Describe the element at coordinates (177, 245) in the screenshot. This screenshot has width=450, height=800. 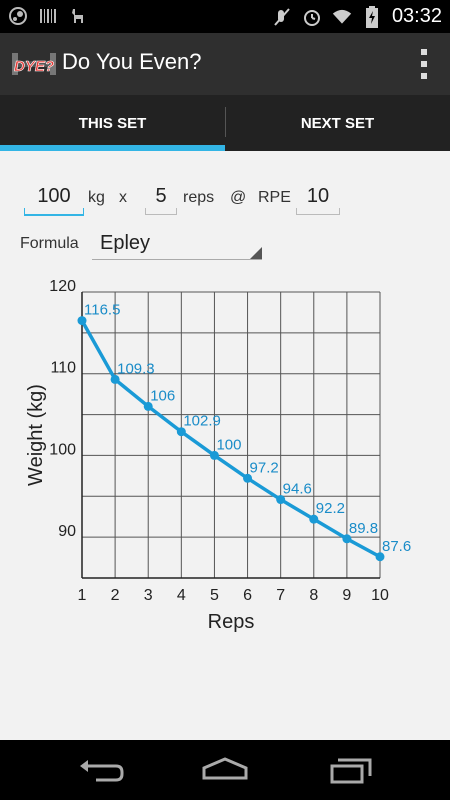
I see `formula-dropdown: Epley` at that location.